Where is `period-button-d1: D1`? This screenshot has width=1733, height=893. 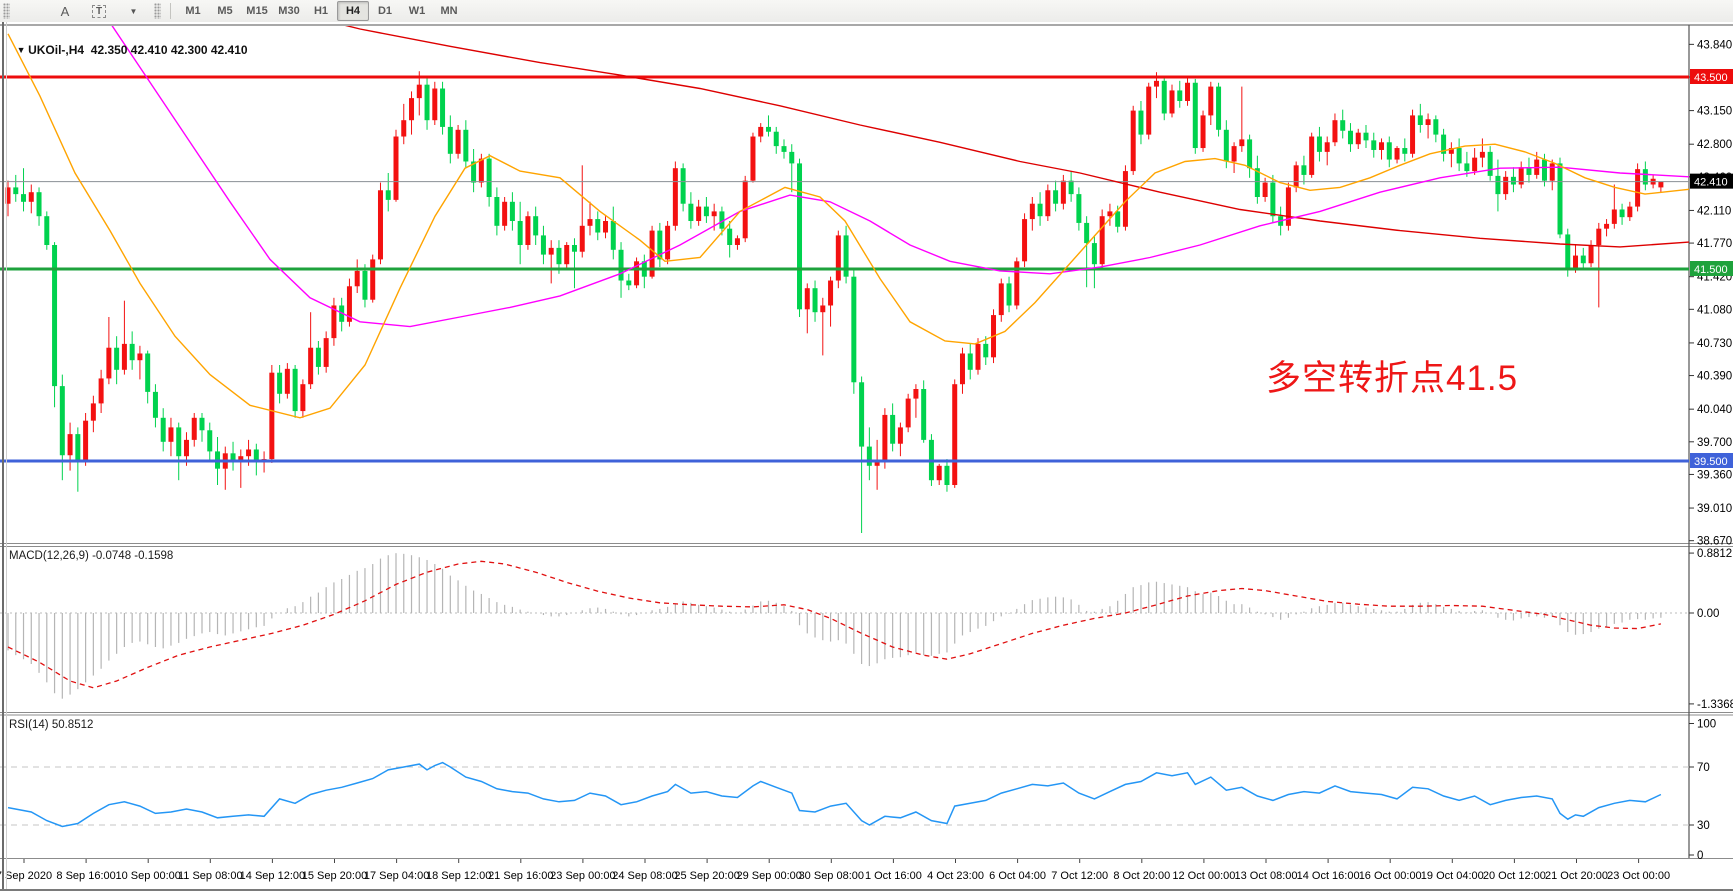 period-button-d1: D1 is located at coordinates (385, 11).